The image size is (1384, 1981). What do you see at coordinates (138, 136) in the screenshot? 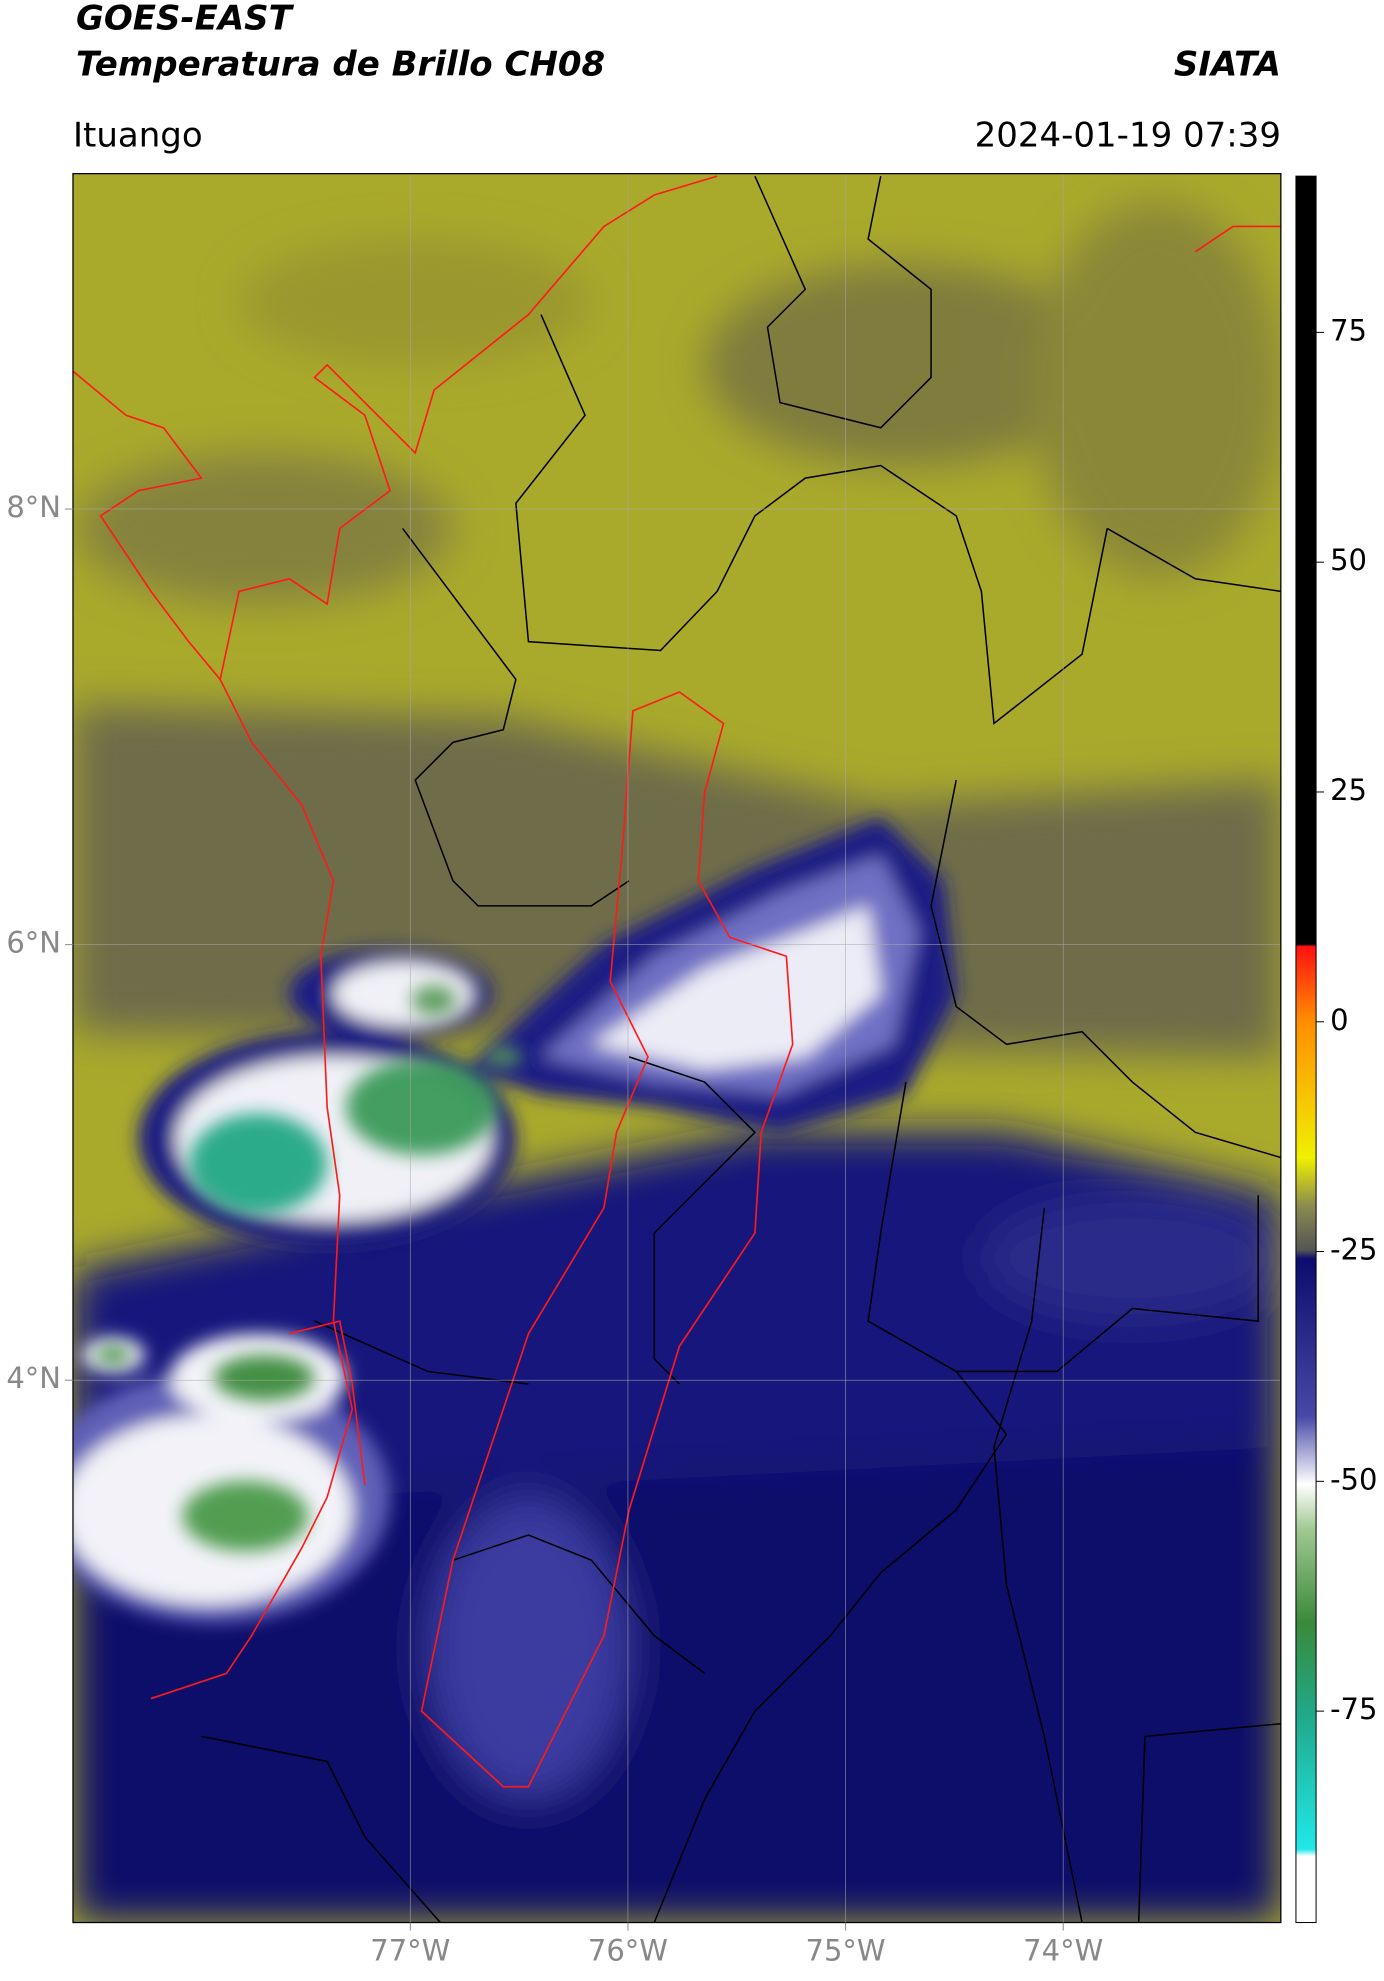
I see `location: Ituango` at bounding box center [138, 136].